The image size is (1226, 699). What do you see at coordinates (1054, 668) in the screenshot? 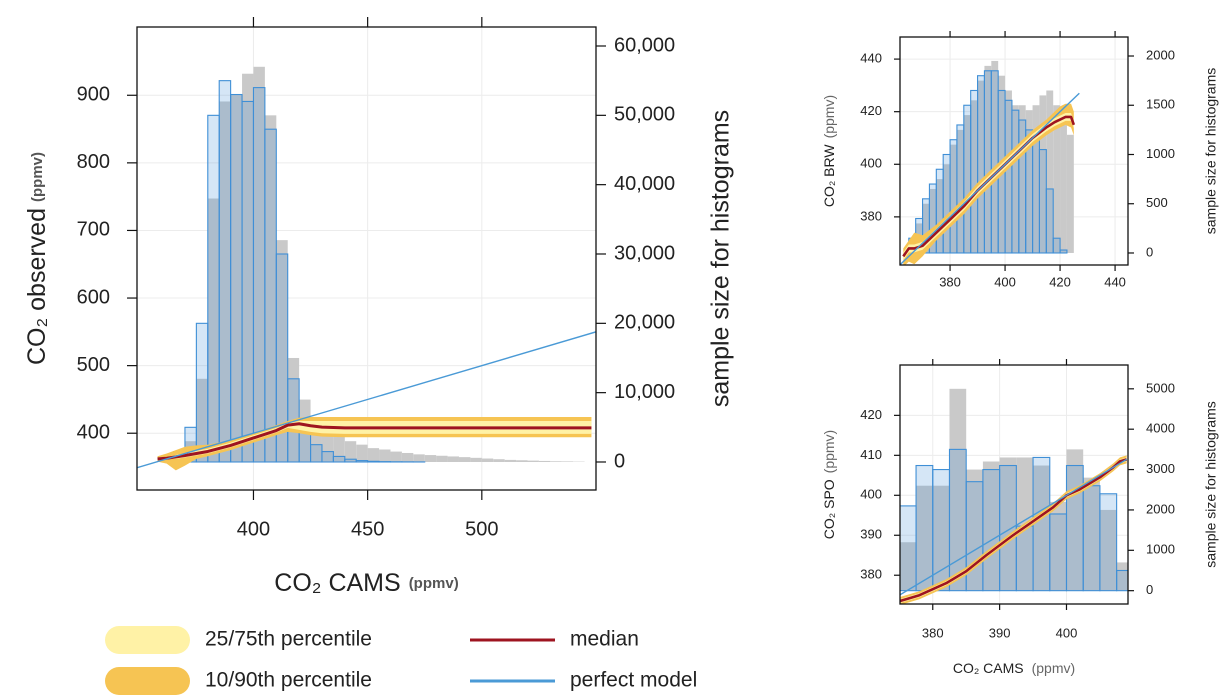
I see `x-axis-title-unit: (ppmv)` at bounding box center [1054, 668].